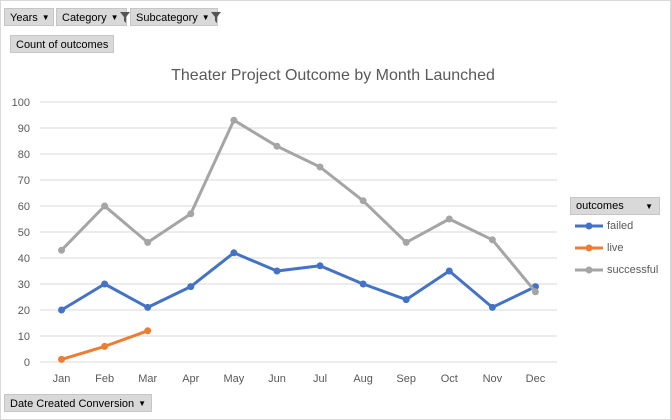 This screenshot has width=671, height=420. I want to click on x-tick-label: Jun, so click(277, 379).